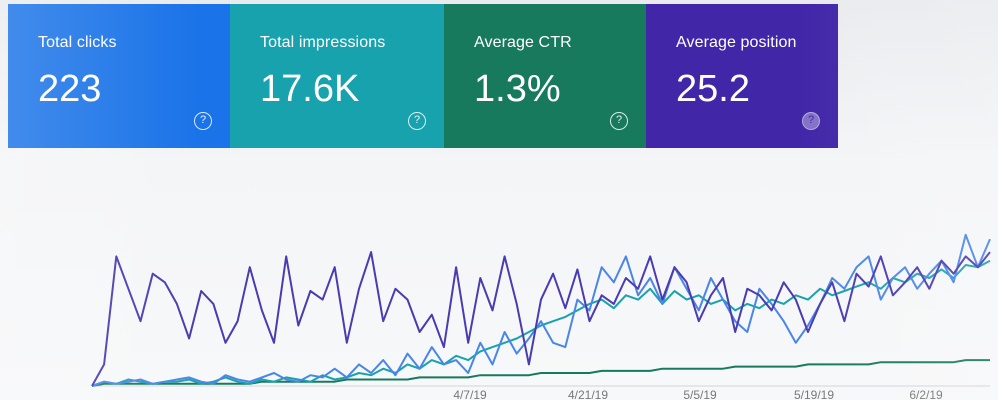 This screenshot has height=400, width=998. I want to click on metric-value: 1.3%, so click(517, 89).